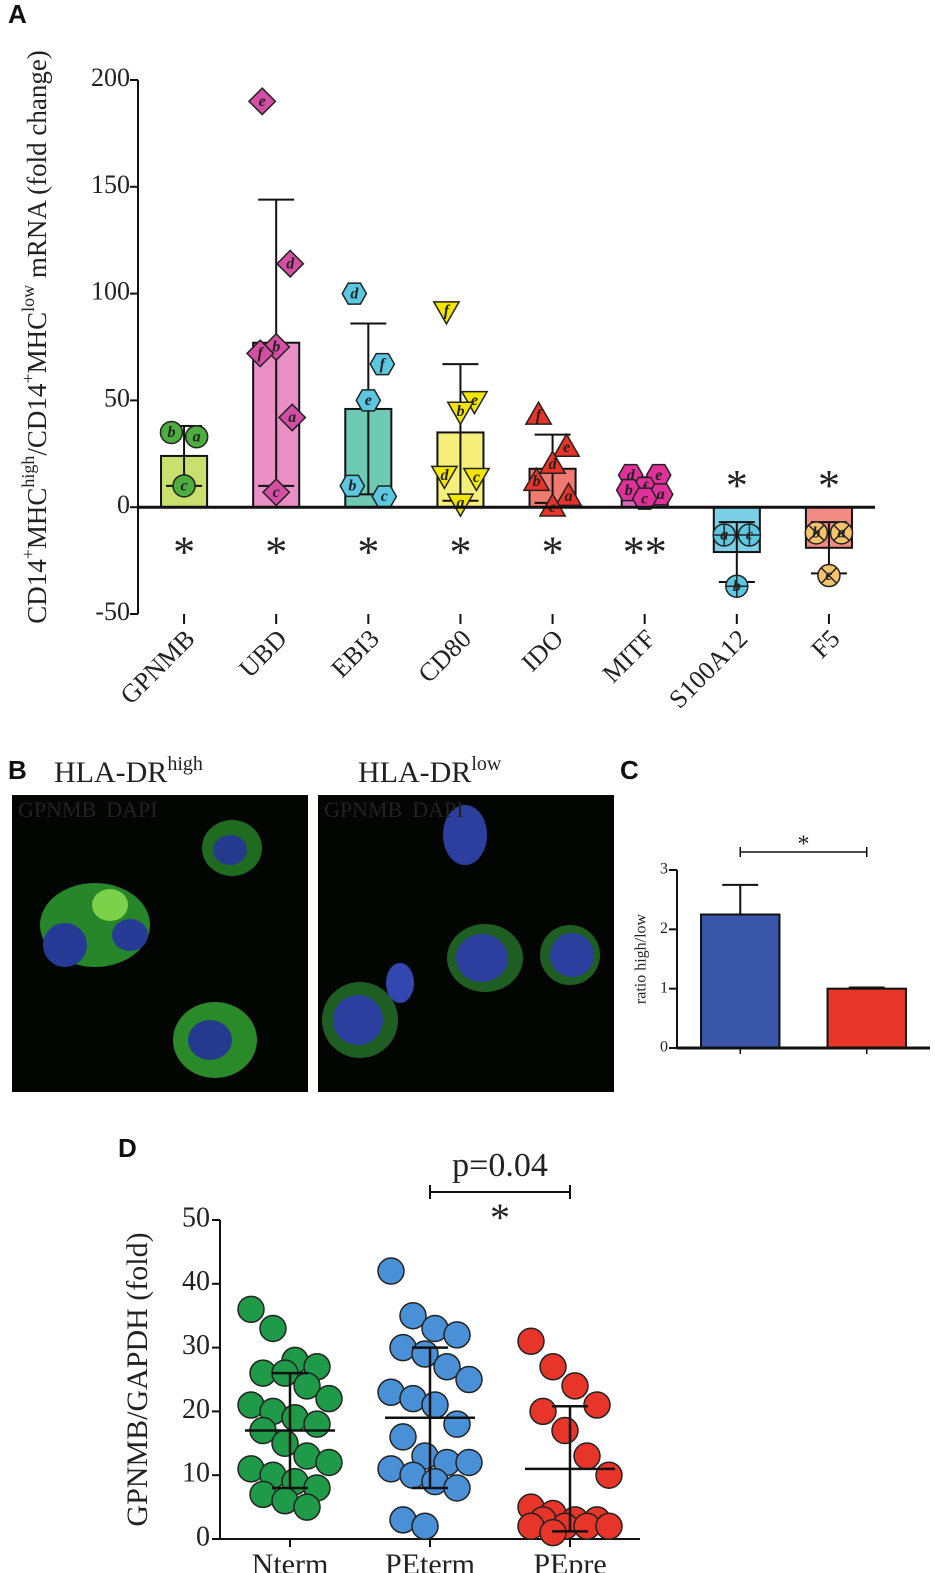 This screenshot has height=1573, width=935. Describe the element at coordinates (158, 667) in the screenshot. I see `x-tick-label: GPNMB` at that location.